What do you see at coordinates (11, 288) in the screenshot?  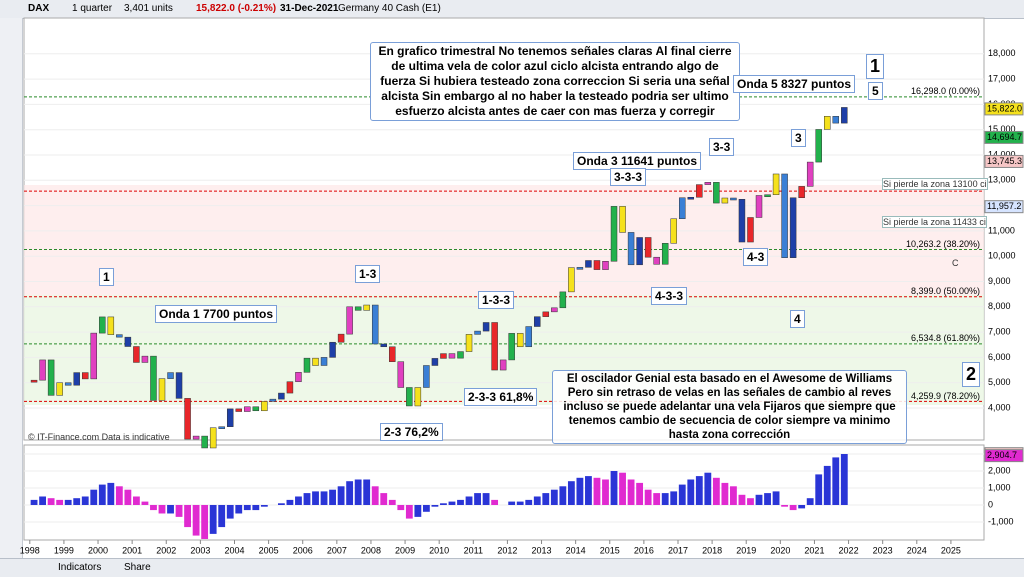 I see `drawing-tools` at bounding box center [11, 288].